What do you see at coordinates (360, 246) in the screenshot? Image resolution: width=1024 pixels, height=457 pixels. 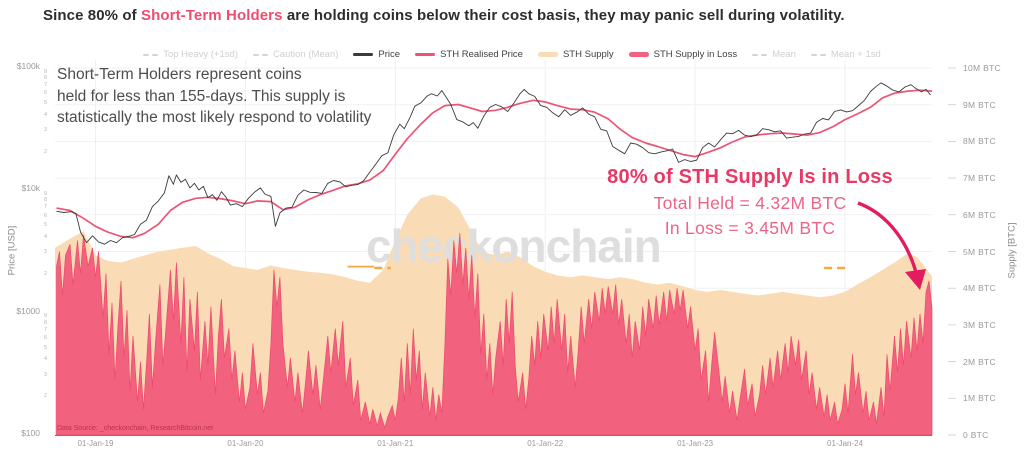 I see `watermark-underscore: _` at bounding box center [360, 246].